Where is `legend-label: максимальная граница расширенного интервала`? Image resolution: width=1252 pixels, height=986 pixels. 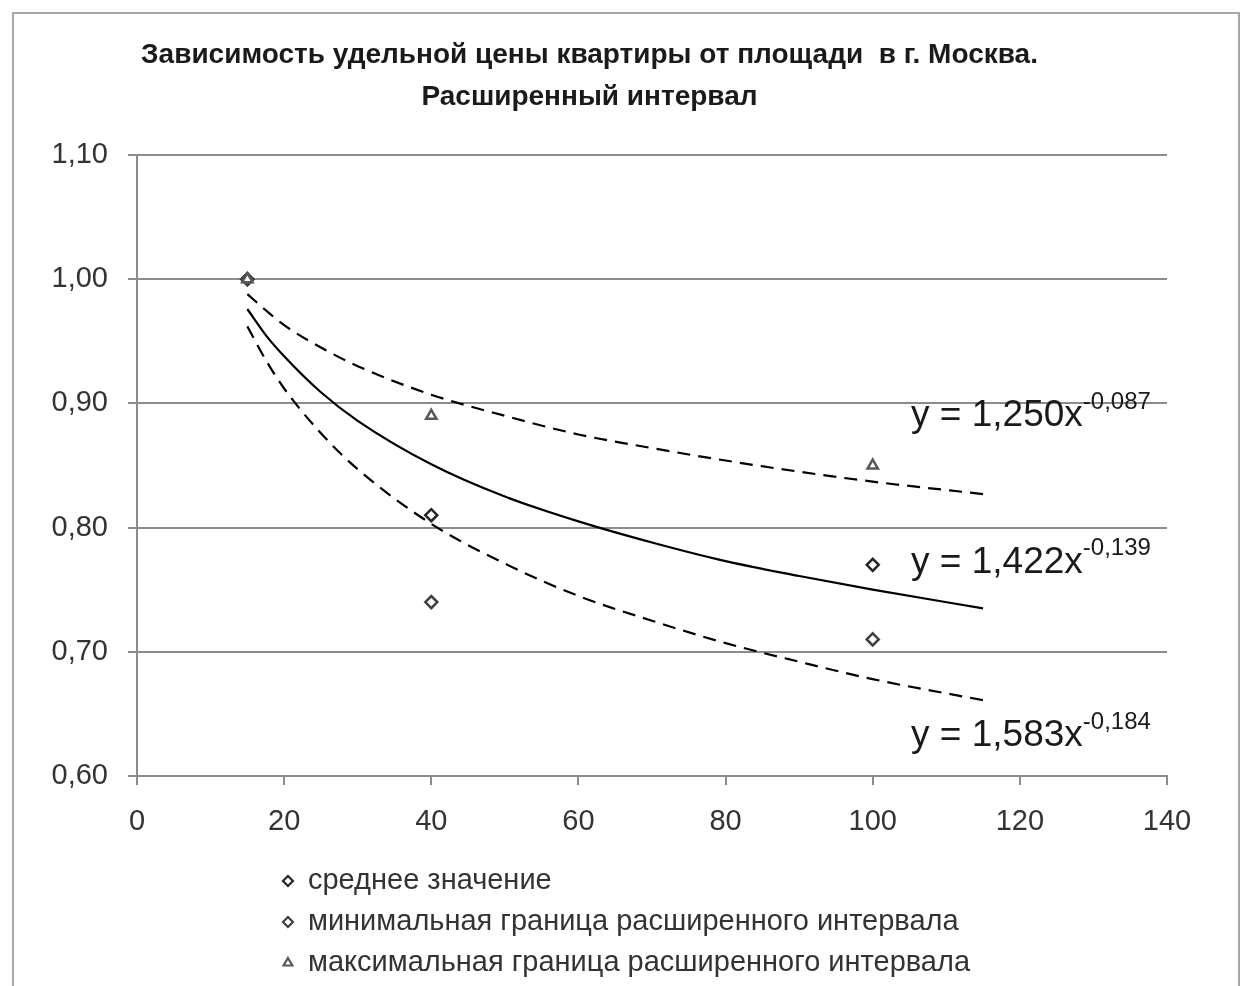
legend-label: максимальная граница расширенного интервала is located at coordinates (639, 961).